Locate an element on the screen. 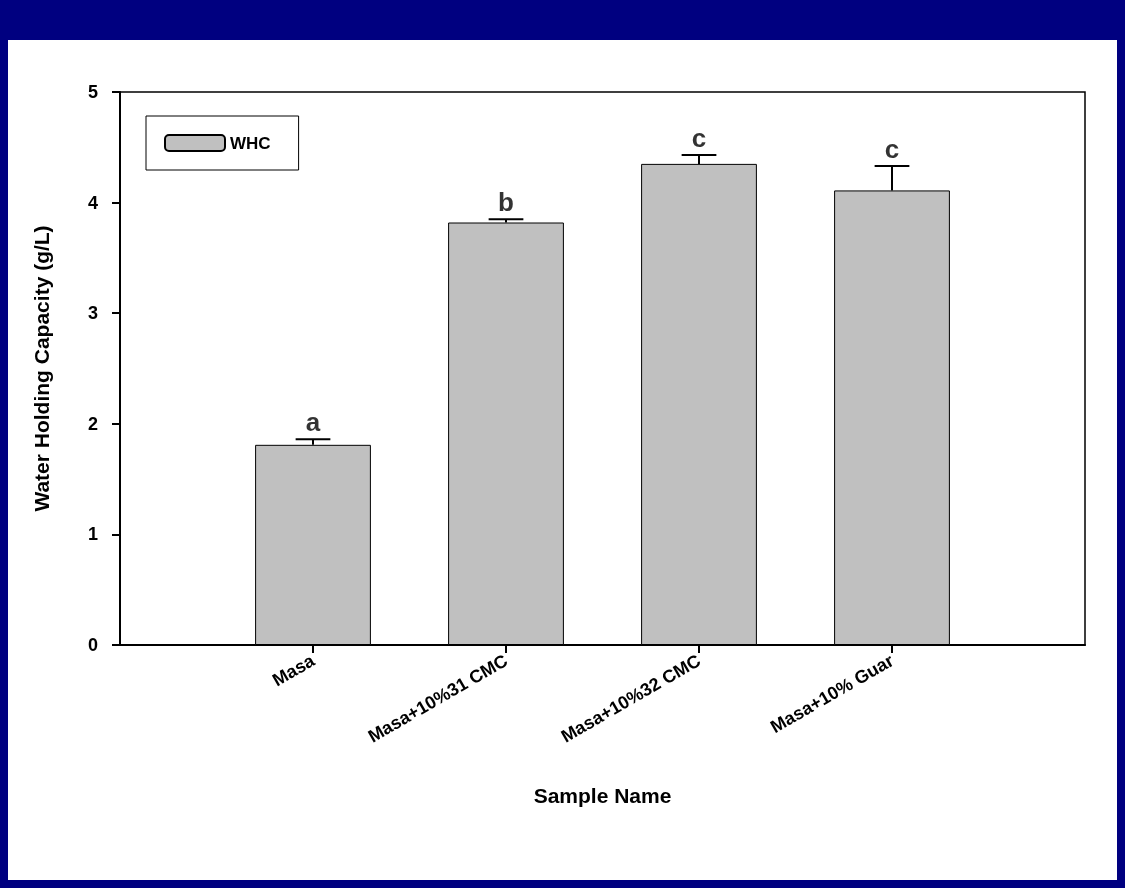 This screenshot has height=888, width=1125. y-axis-title: Water Holding Capacity (g/L) is located at coordinates (41, 368).